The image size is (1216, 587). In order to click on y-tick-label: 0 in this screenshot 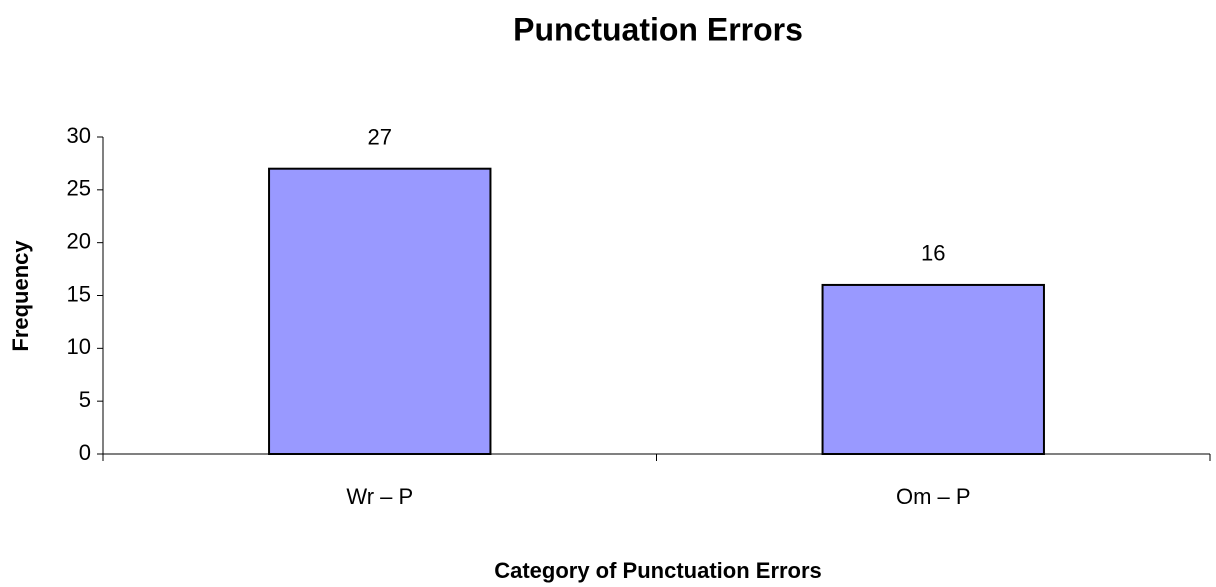, I will do `click(85, 452)`.